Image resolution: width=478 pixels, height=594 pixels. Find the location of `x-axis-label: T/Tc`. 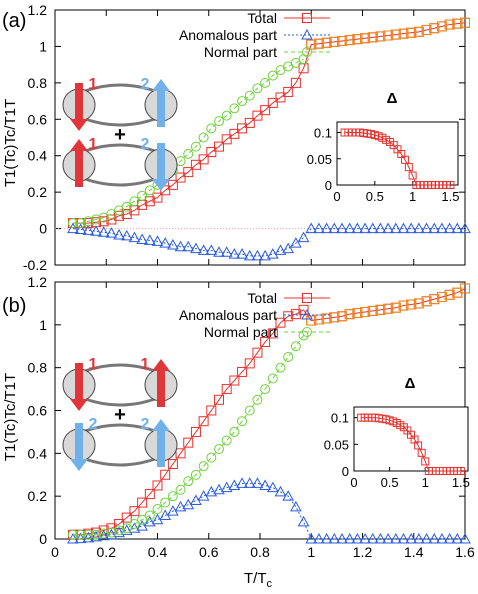

x-axis-label: T/Tc is located at coordinates (258, 580).